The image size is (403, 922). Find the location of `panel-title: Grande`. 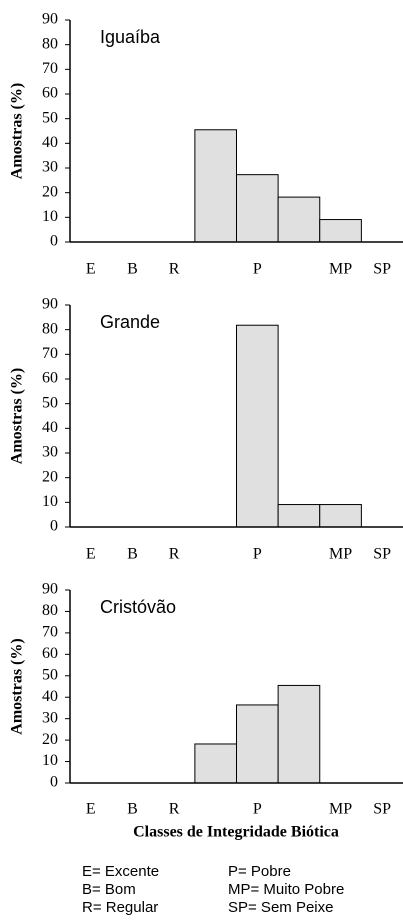

panel-title: Grande is located at coordinates (130, 322).